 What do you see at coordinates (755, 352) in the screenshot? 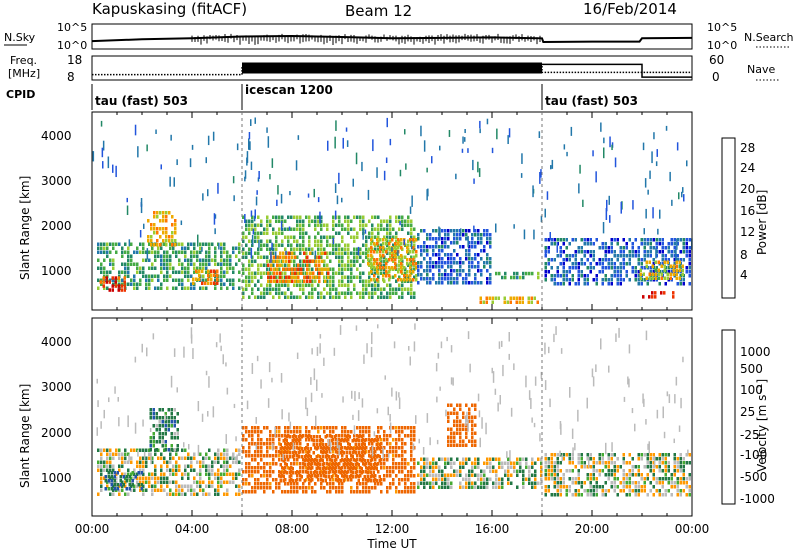
I see `vel-cbar-tick-1000: 1000` at bounding box center [755, 352].